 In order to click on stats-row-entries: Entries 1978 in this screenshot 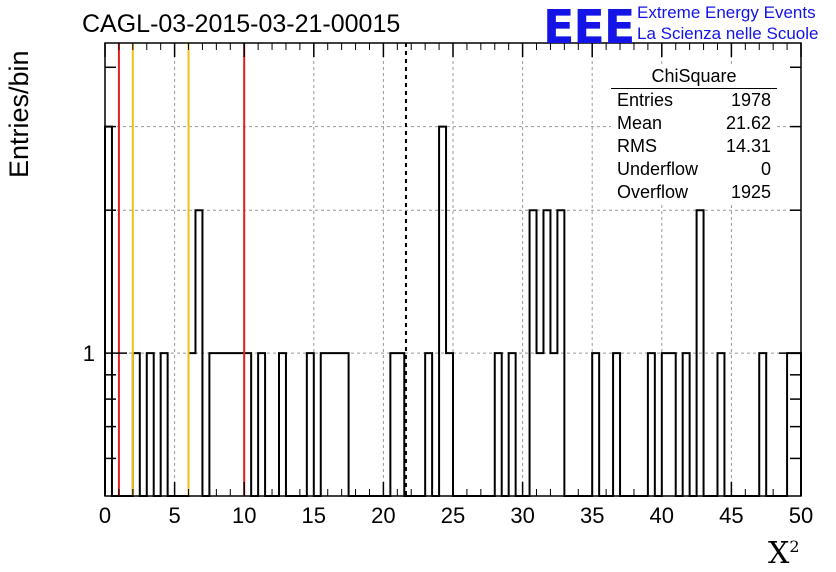, I will do `click(694, 100)`.